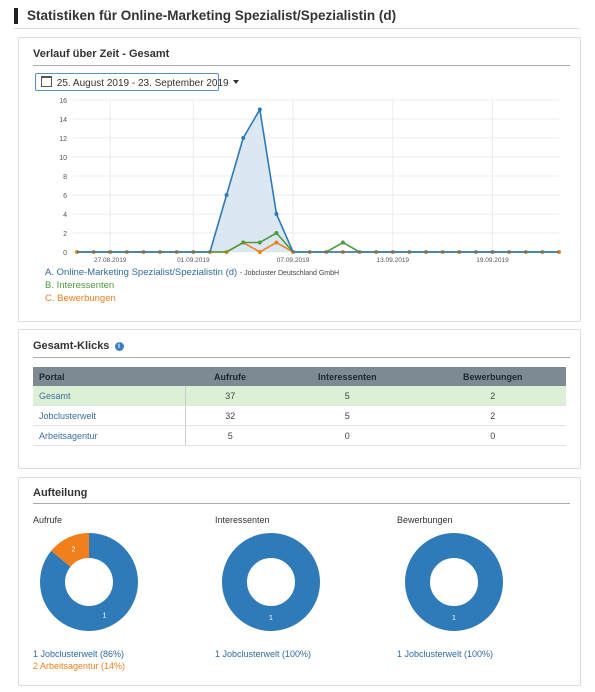 The image size is (595, 692). I want to click on column-header-portal: Portal, so click(109, 376).